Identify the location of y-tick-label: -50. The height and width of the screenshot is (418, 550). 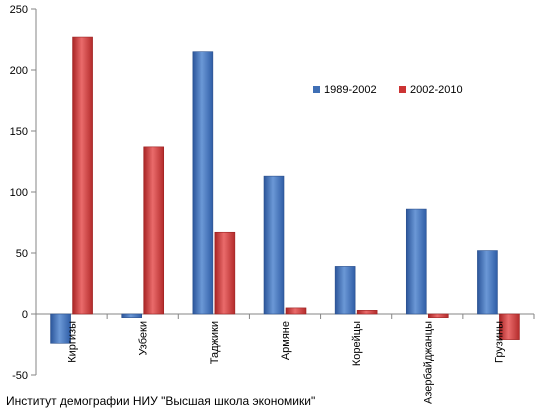
(20, 376).